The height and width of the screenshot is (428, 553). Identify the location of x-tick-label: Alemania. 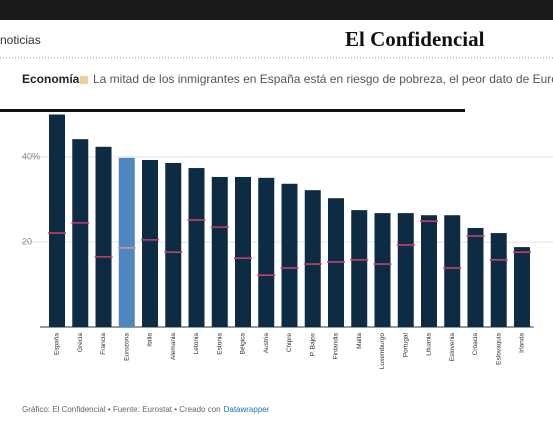
(173, 346).